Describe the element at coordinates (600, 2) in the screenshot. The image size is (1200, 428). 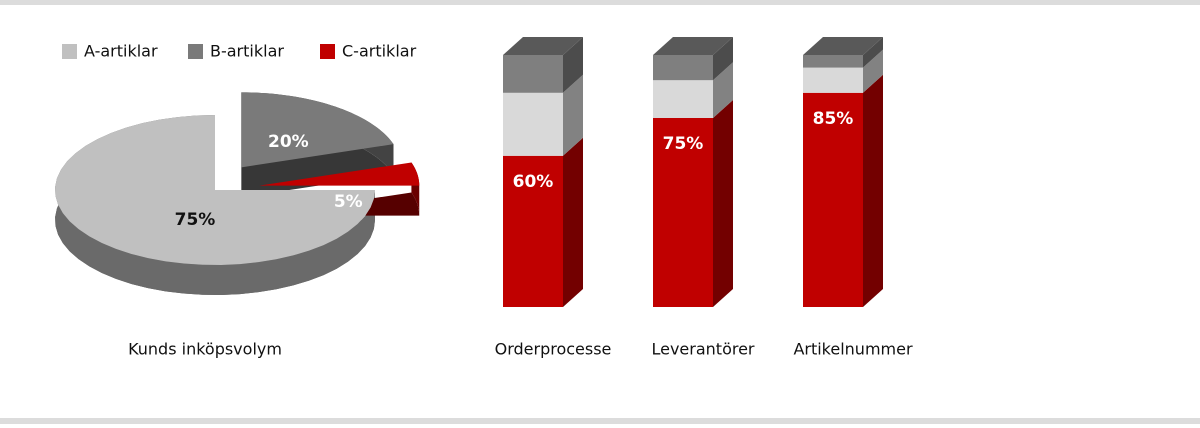
I see `top-border` at that location.